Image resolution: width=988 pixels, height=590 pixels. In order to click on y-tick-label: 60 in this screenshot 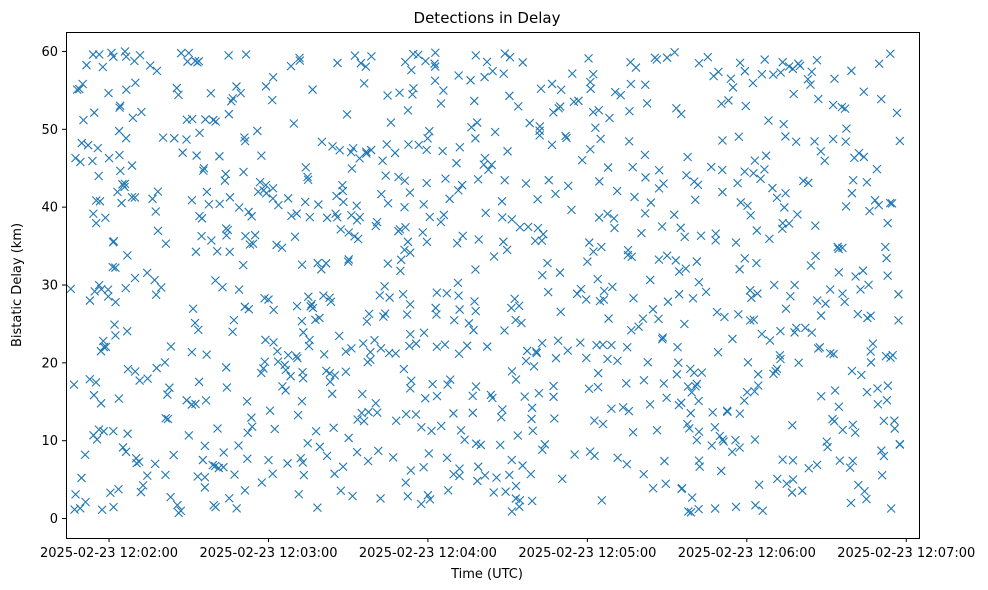, I will do `click(49, 52)`.